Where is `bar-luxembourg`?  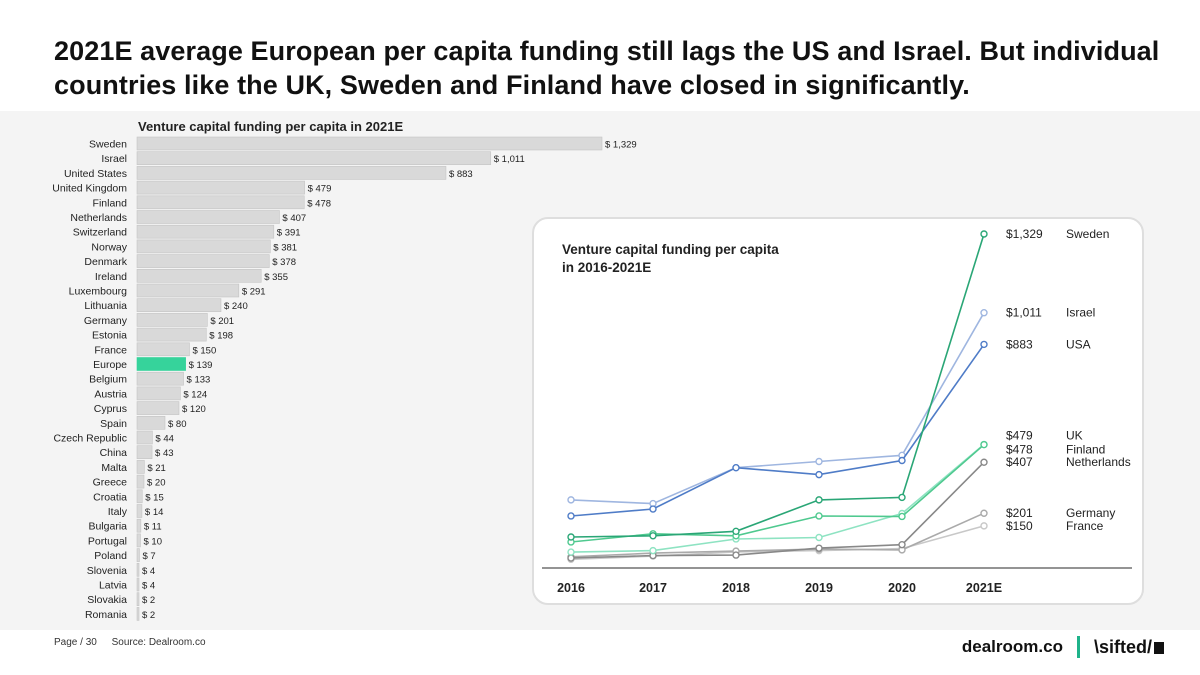 bar-luxembourg is located at coordinates (188, 290).